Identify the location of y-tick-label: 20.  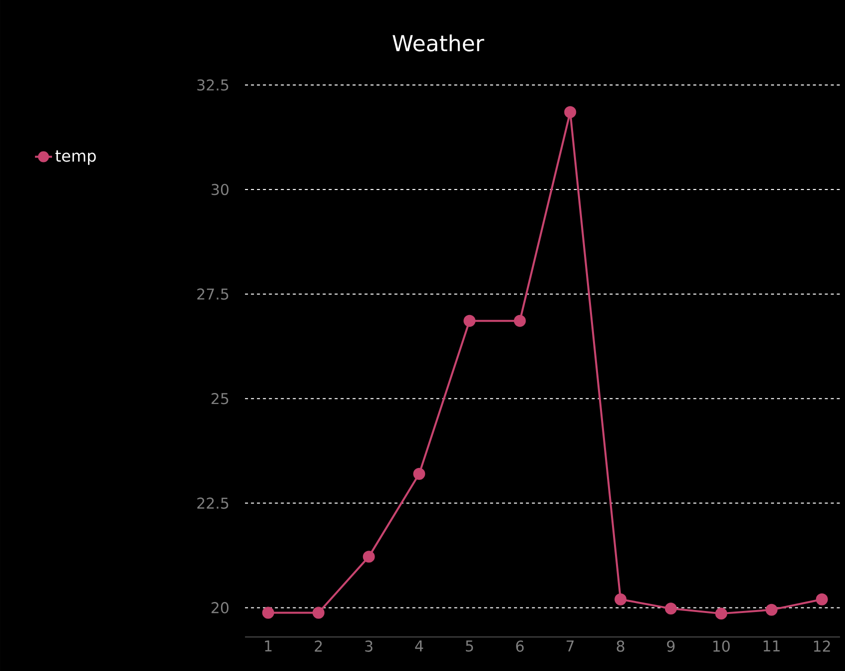
(220, 608).